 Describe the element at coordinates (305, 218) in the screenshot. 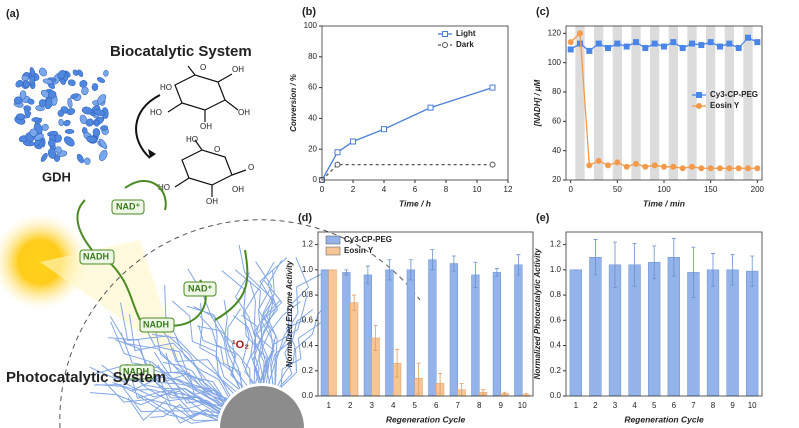

I see `panel-label: (d)` at that location.